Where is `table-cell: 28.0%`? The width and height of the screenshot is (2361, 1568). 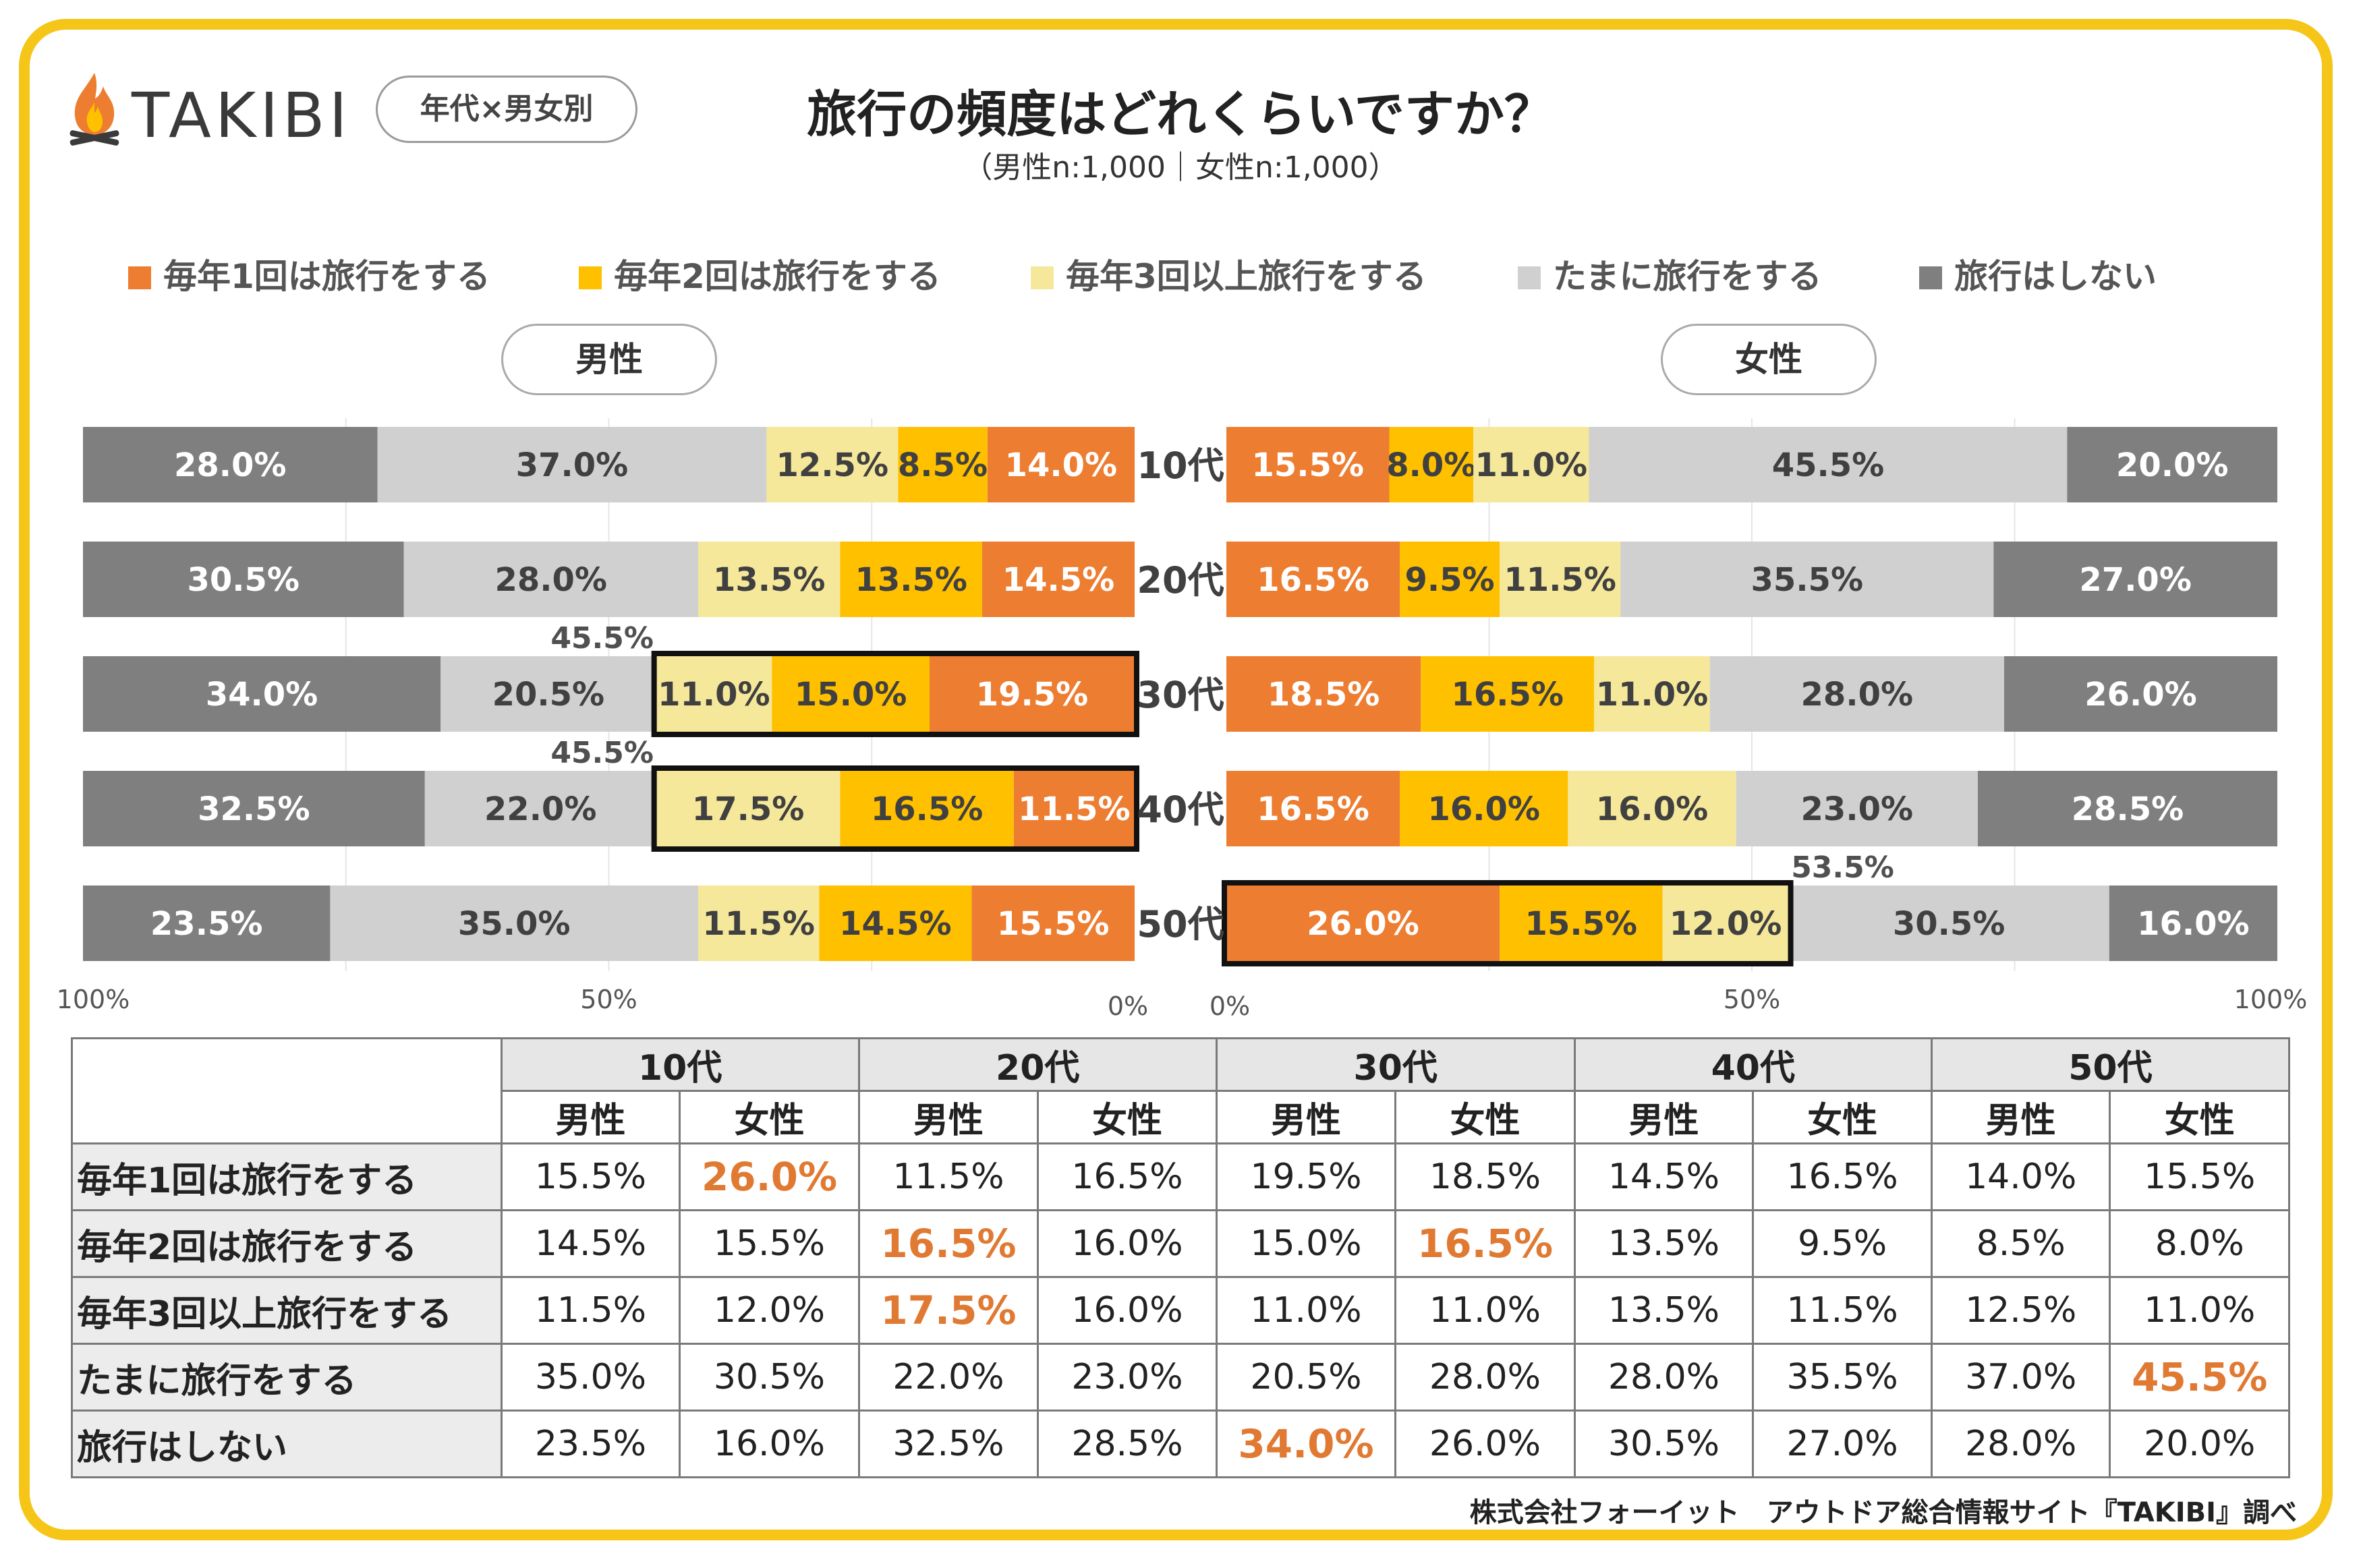
table-cell: 28.0% is located at coordinates (1485, 1377).